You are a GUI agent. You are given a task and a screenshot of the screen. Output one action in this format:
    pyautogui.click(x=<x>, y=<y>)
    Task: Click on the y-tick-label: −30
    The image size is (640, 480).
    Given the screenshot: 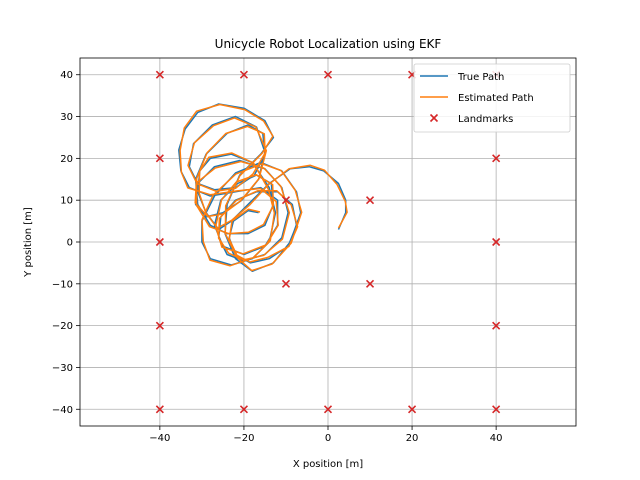 What is the action you would take?
    pyautogui.click(x=62, y=368)
    